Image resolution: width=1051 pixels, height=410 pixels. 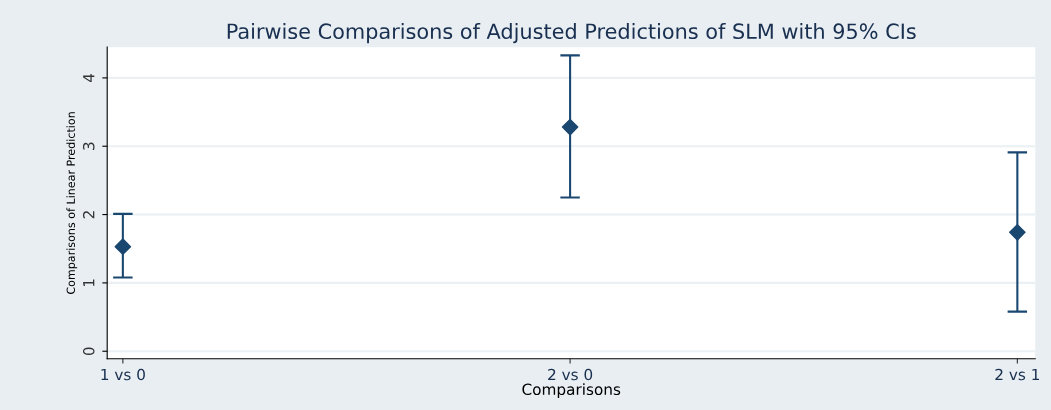 I want to click on y-tick-label: 1, so click(x=89, y=283).